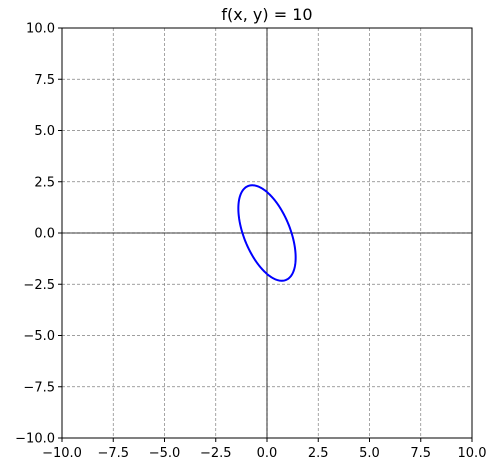  What do you see at coordinates (39, 336) in the screenshot?
I see `y-tick-label: −5.0` at bounding box center [39, 336].